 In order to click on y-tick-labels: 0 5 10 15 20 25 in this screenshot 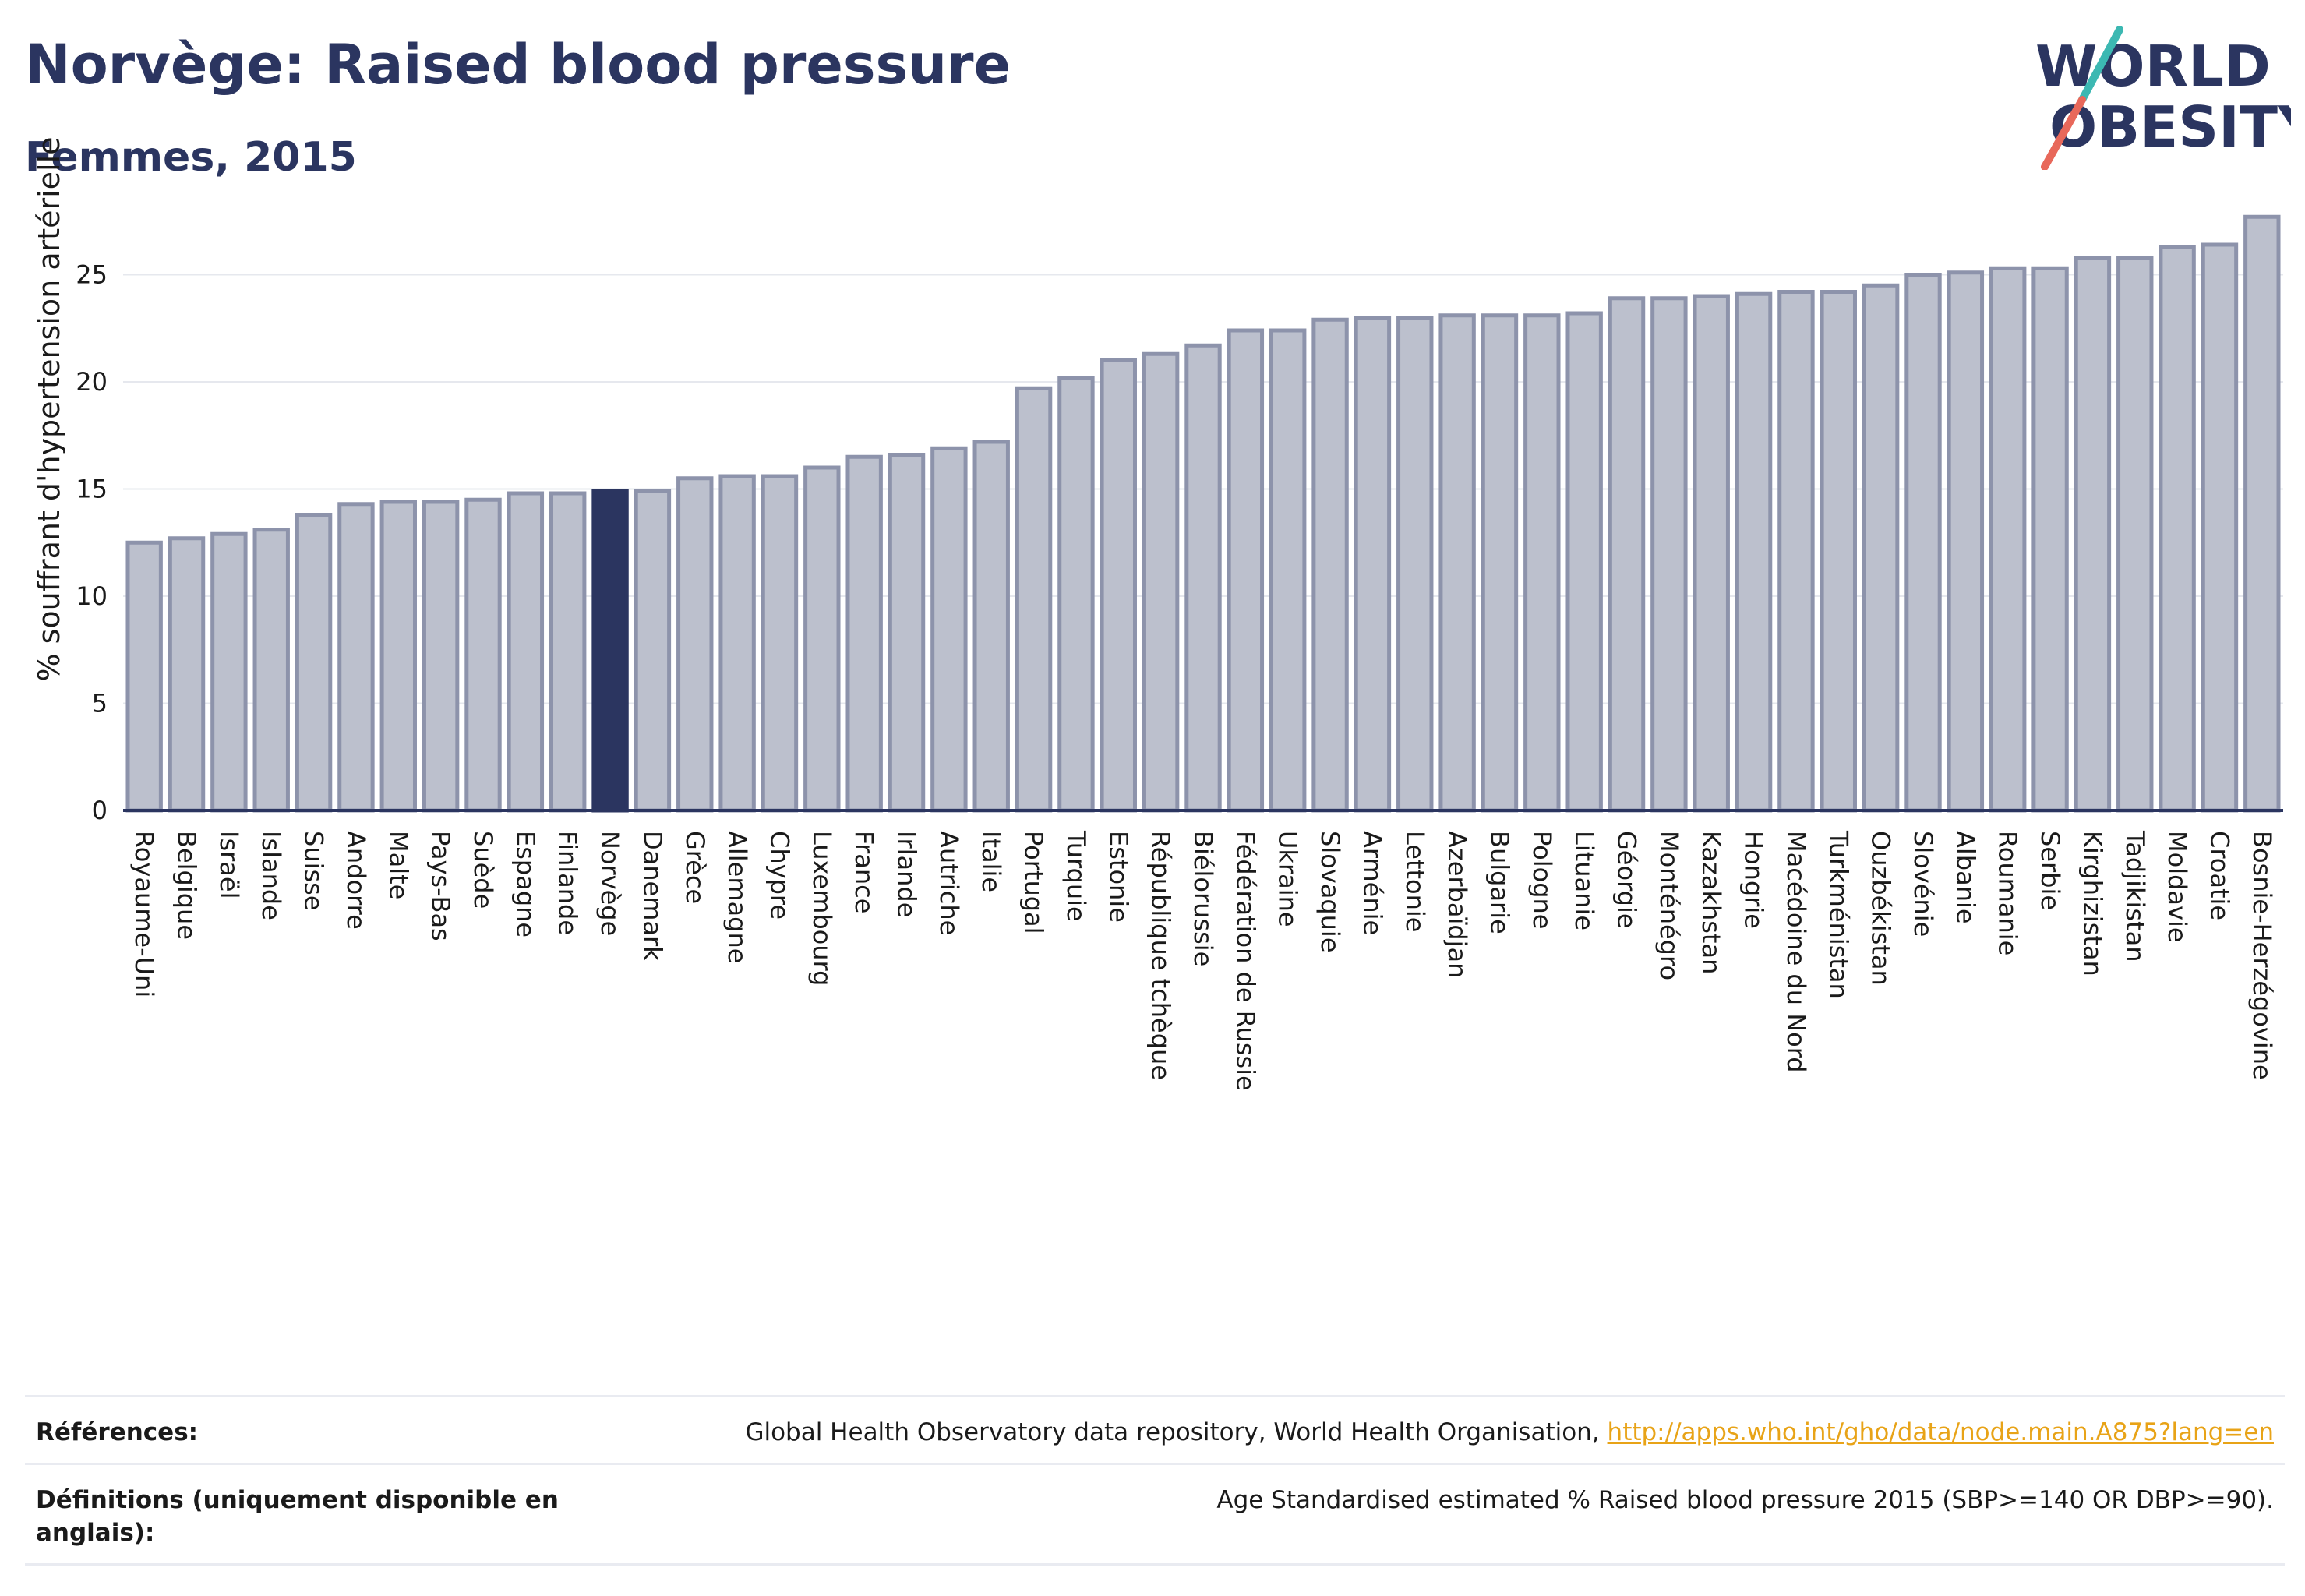, I will do `click(92, 543)`.